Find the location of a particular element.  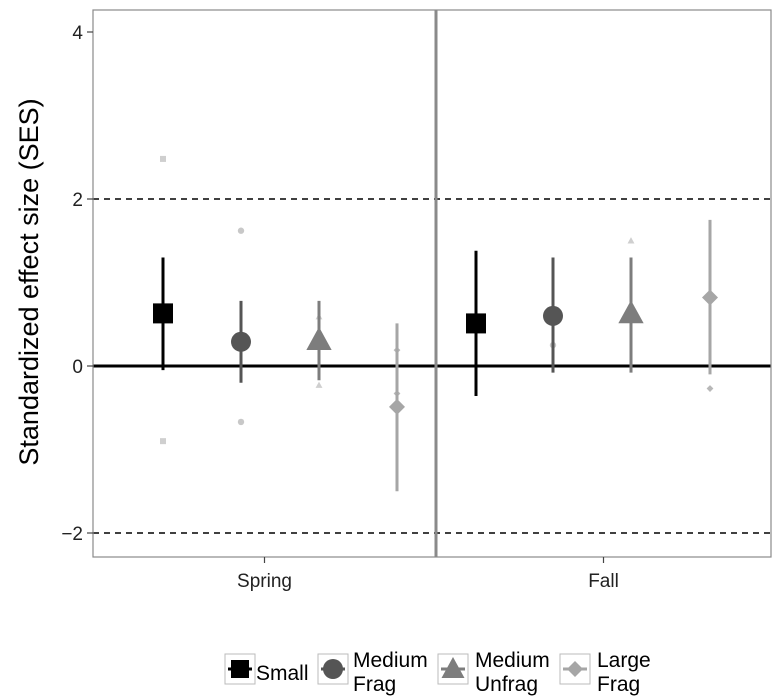

legend-label: Large is located at coordinates (624, 660).